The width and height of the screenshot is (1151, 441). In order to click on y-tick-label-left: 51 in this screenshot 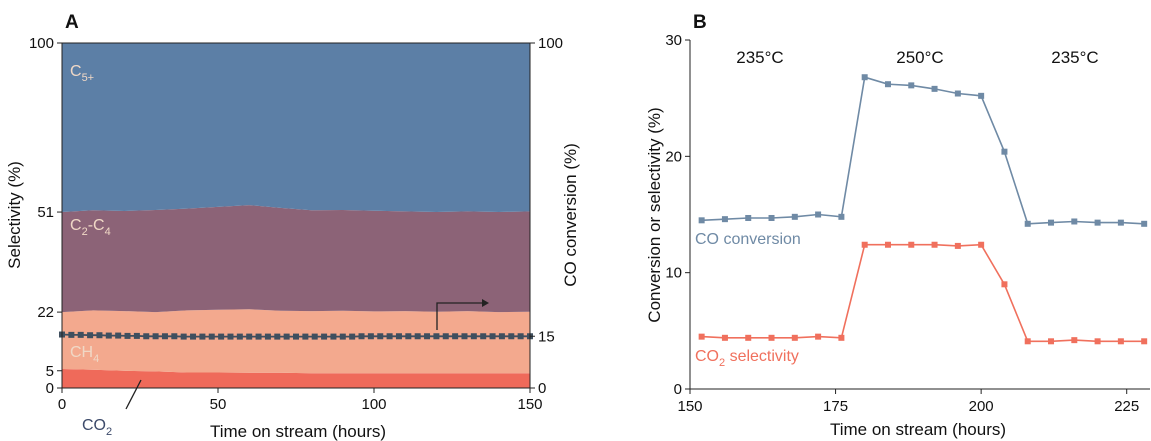, I will do `click(45, 212)`.